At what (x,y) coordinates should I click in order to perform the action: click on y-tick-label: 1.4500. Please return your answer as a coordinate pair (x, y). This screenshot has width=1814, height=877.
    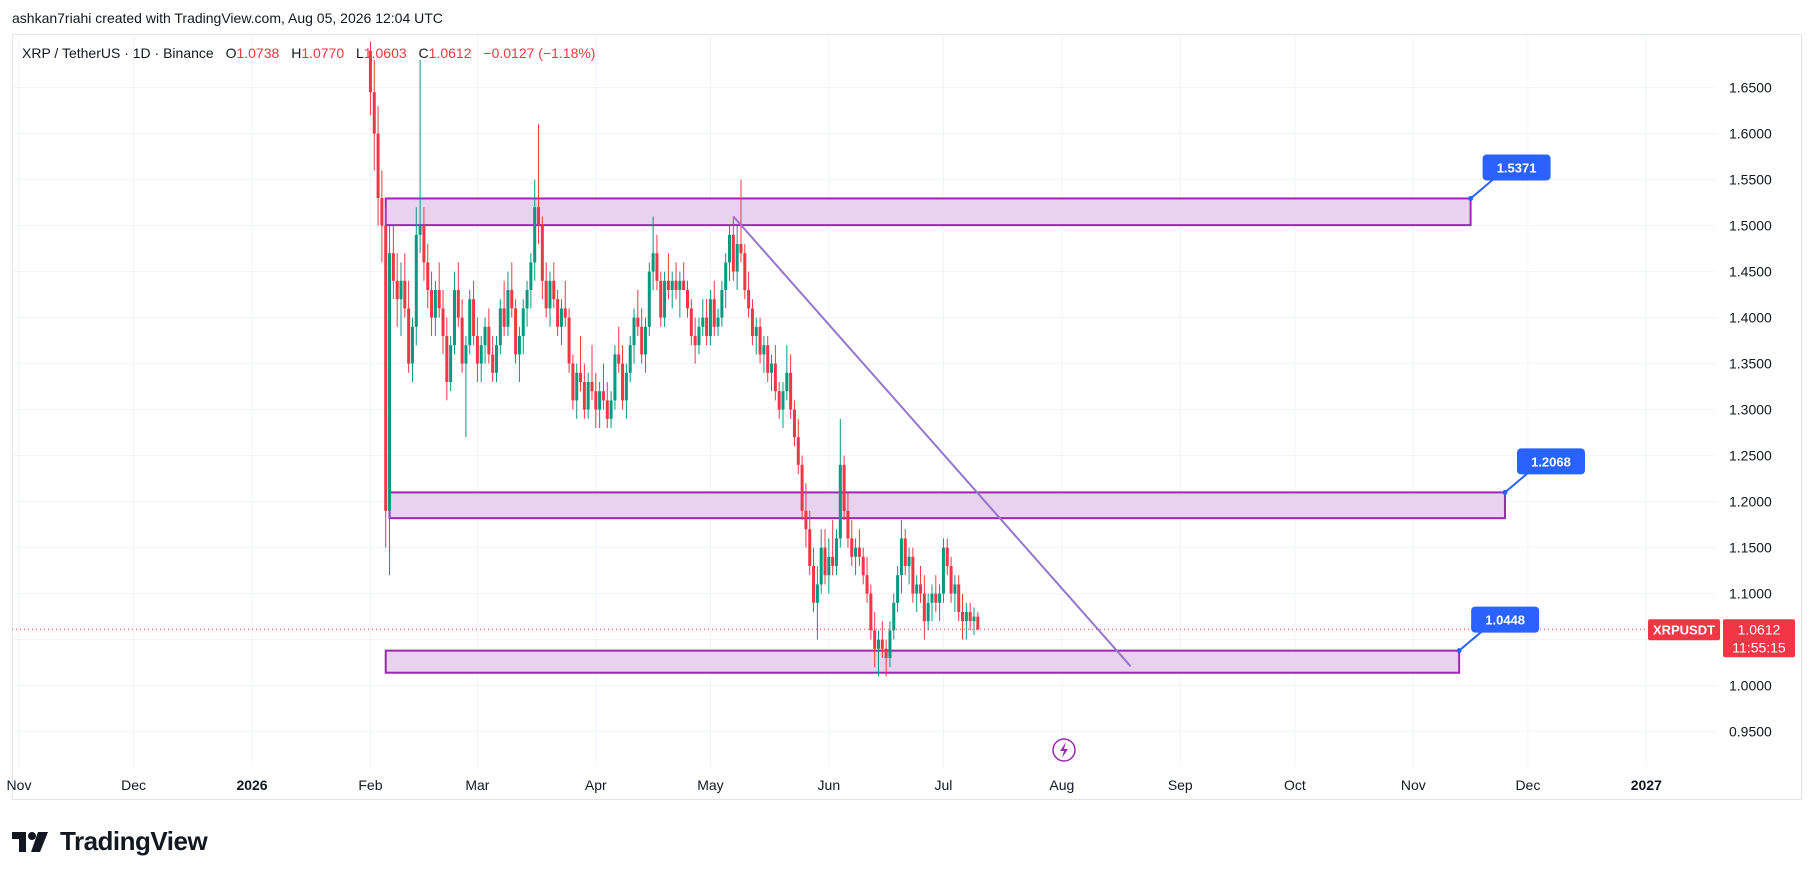
    Looking at the image, I should click on (1750, 272).